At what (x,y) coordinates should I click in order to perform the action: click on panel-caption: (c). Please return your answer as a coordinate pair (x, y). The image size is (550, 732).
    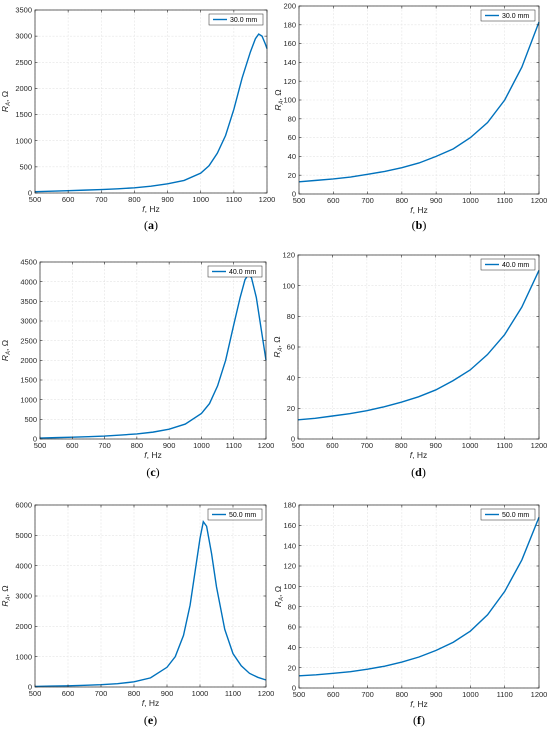
    Looking at the image, I should click on (152, 472).